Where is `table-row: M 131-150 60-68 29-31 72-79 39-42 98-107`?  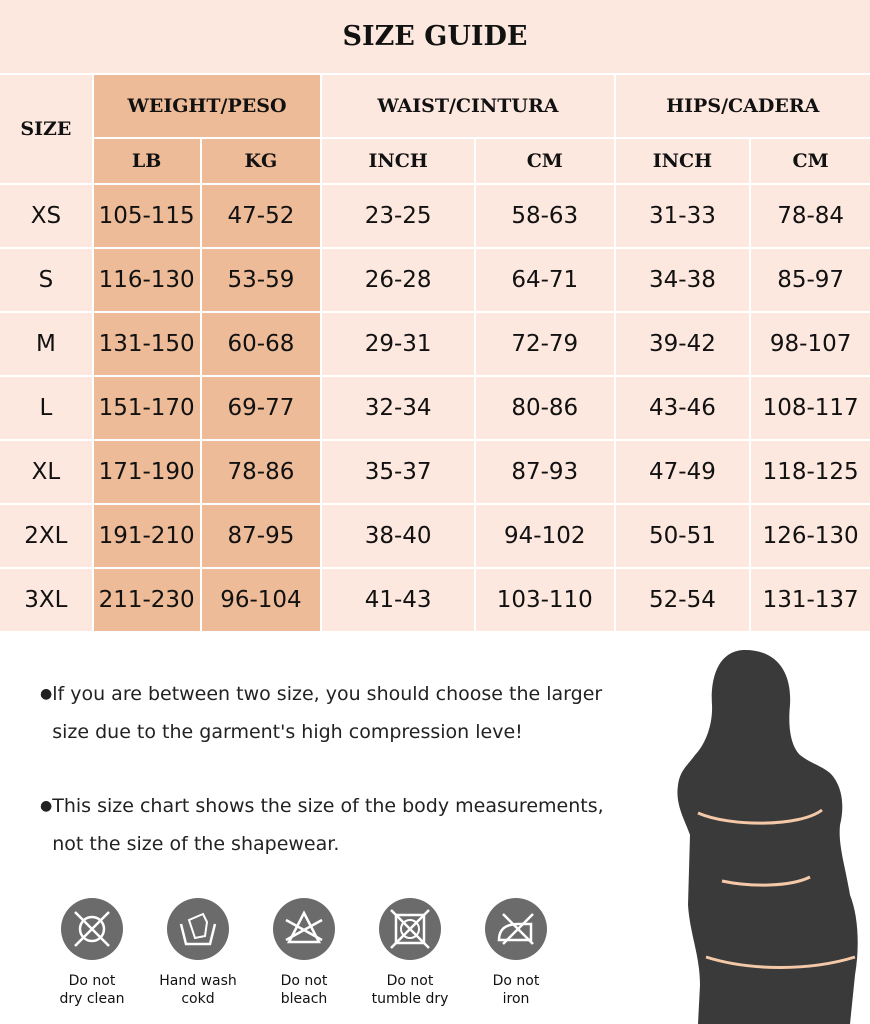
table-row: M 131-150 60-68 29-31 72-79 39-42 98-107 is located at coordinates (435, 344).